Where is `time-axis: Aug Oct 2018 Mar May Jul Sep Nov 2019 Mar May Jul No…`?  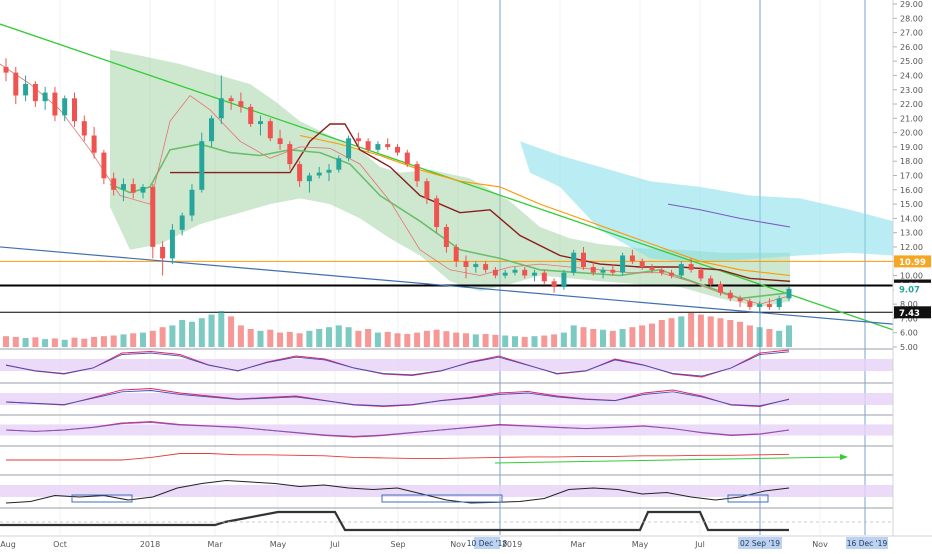 time-axis: Aug Oct 2018 Mar May Jul Sep Nov 2019 Mar May Jul No… is located at coordinates (466, 542).